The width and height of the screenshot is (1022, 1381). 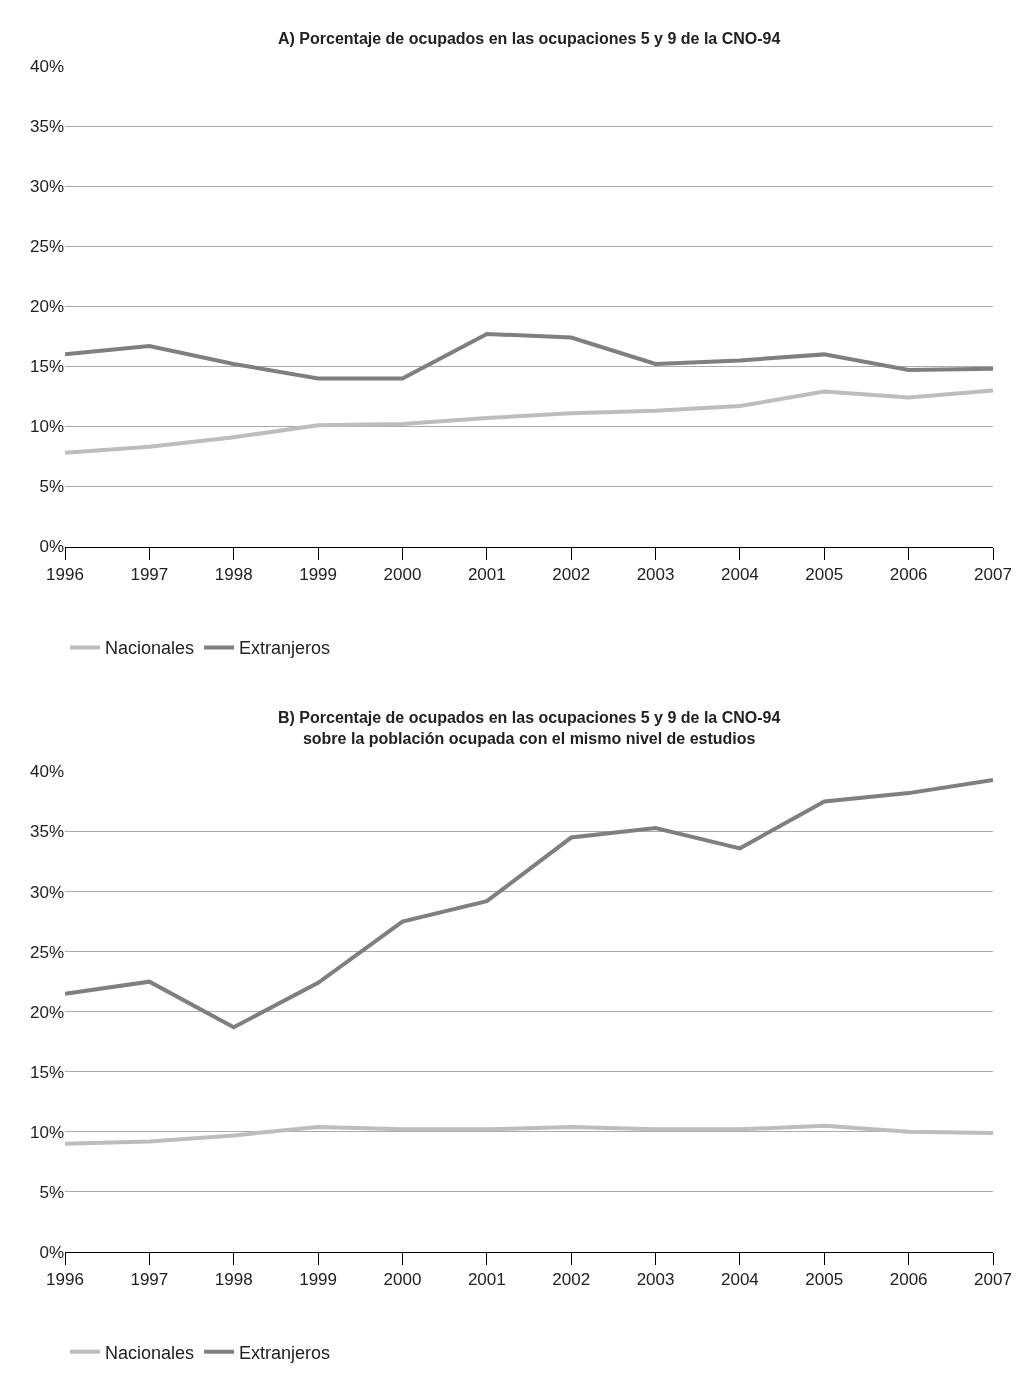 I want to click on chart-title: B) Porcentaje de ocupados en las ocupaciones 5 y 9 de la CNO-94 sobre la población ocupada con el mismo nivel de estudios, so click(x=529, y=728).